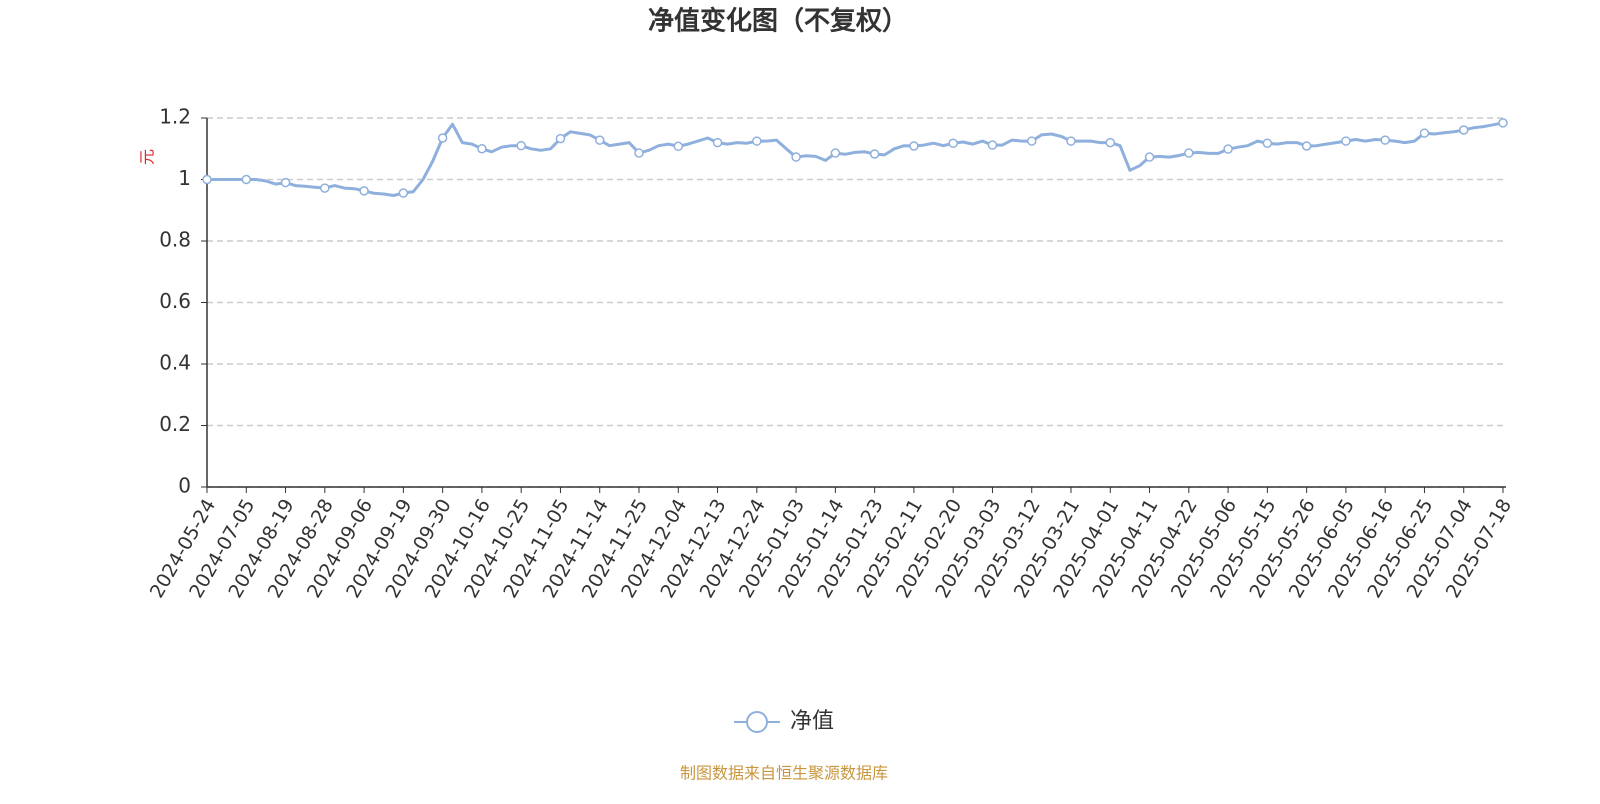  Describe the element at coordinates (855, 159) in the screenshot. I see `line-series` at that location.